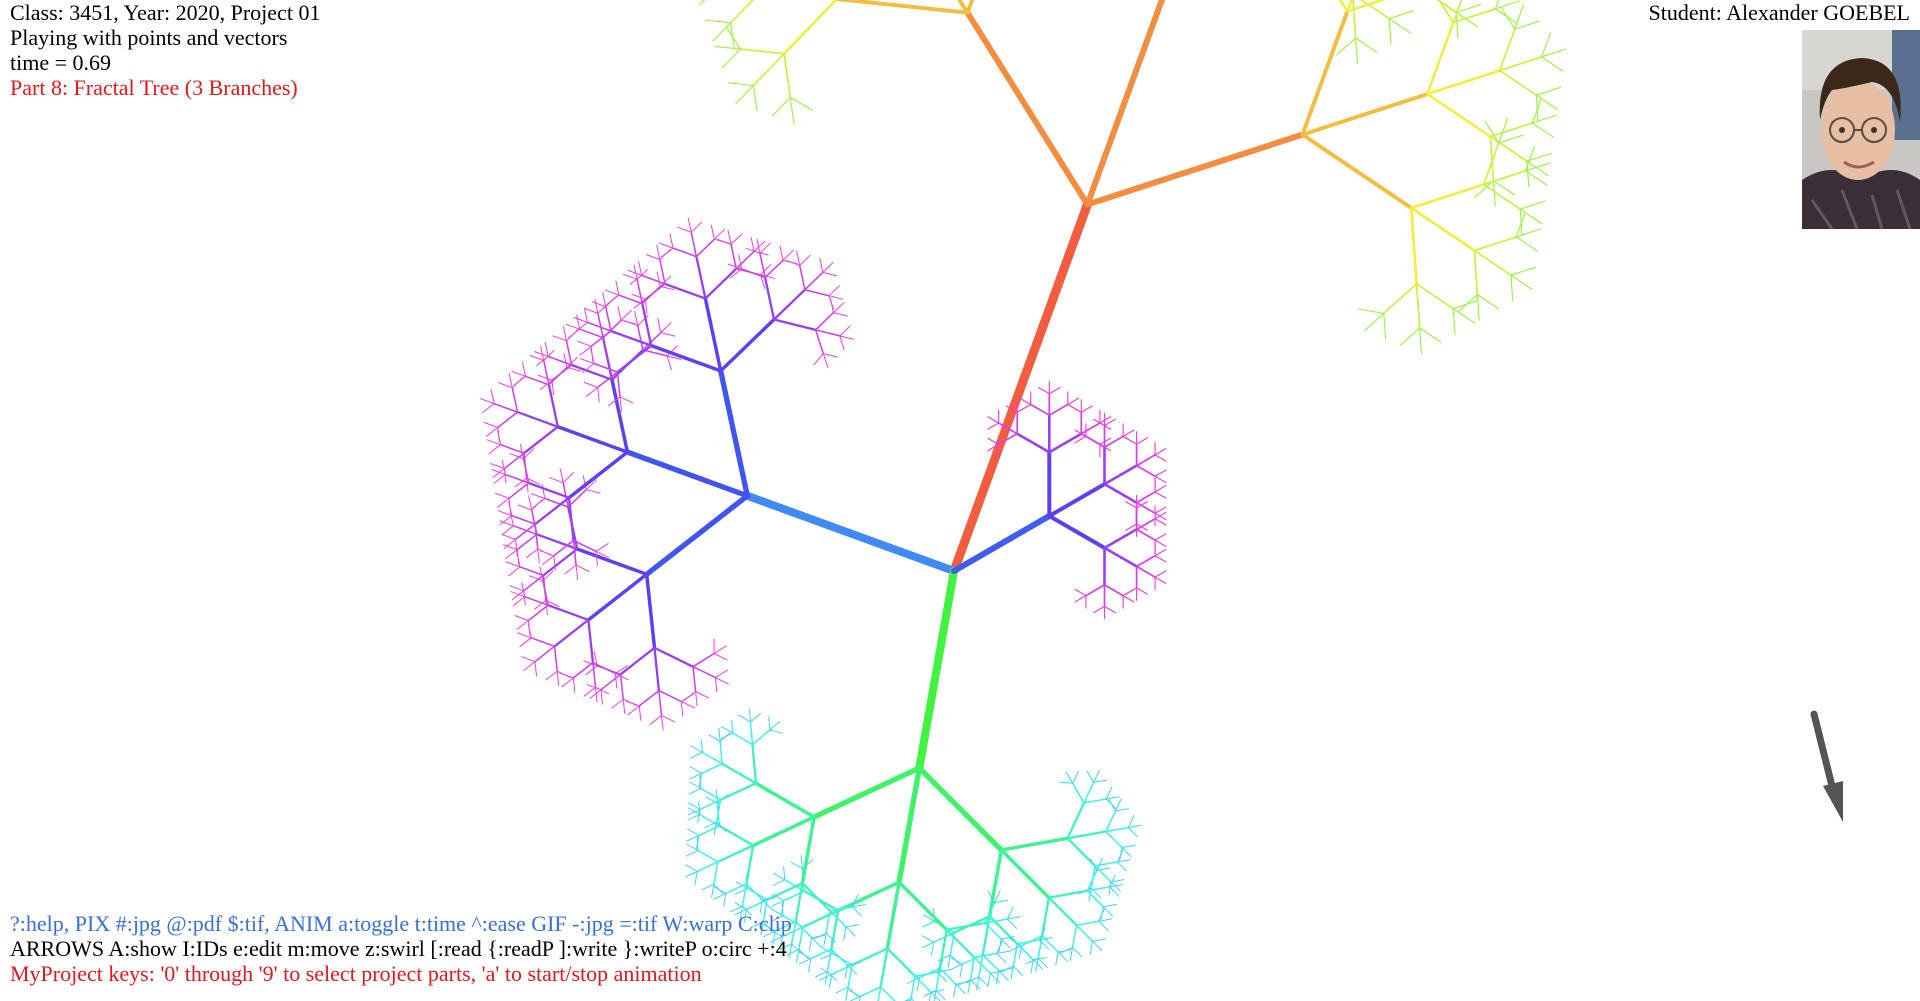 The height and width of the screenshot is (1001, 1920). I want to click on part-title: Part 8: Fractal Tree (3 Branches), so click(154, 87).